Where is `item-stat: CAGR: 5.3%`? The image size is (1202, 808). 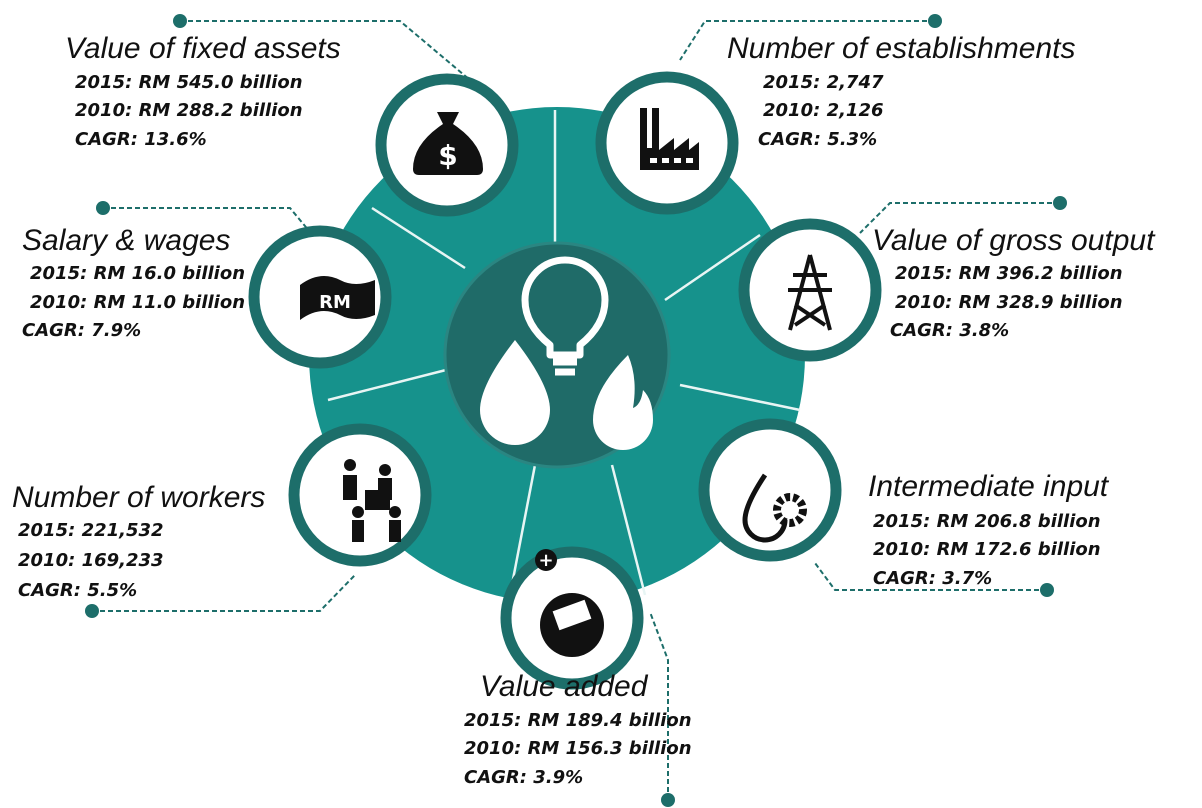 item-stat: CAGR: 5.3% is located at coordinates (817, 139).